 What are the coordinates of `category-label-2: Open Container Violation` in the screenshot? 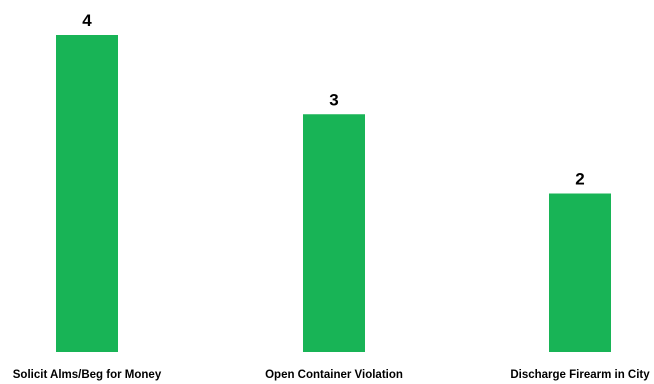 It's located at (334, 375).